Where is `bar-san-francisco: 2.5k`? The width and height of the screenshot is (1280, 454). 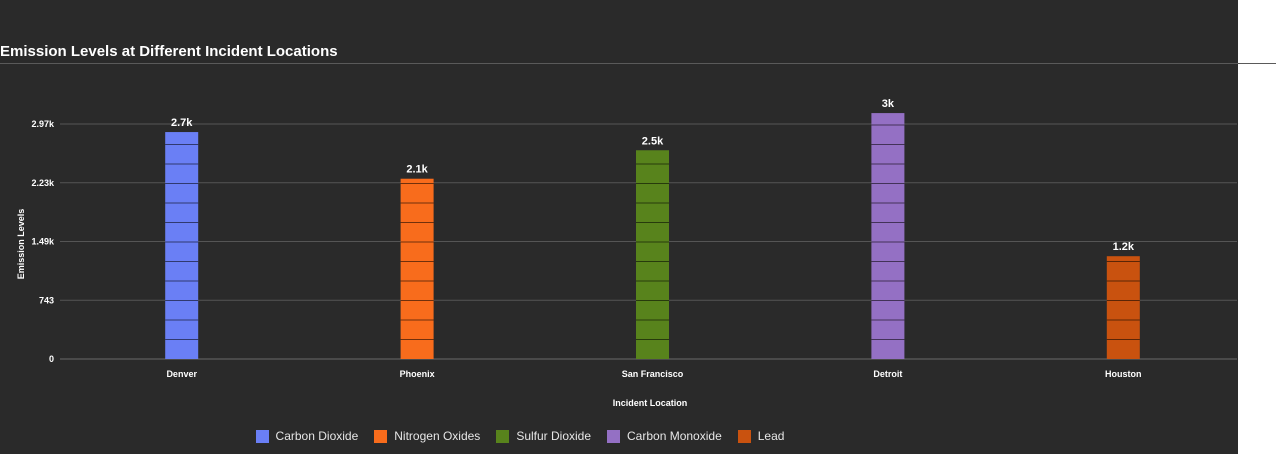
bar-san-francisco: 2.5k is located at coordinates (652, 247).